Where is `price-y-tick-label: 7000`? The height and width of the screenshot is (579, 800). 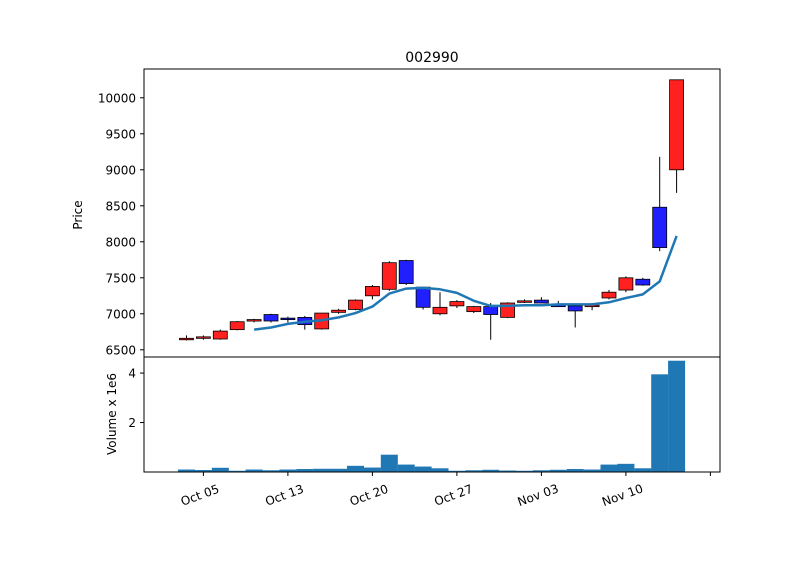 price-y-tick-label: 7000 is located at coordinates (120, 314).